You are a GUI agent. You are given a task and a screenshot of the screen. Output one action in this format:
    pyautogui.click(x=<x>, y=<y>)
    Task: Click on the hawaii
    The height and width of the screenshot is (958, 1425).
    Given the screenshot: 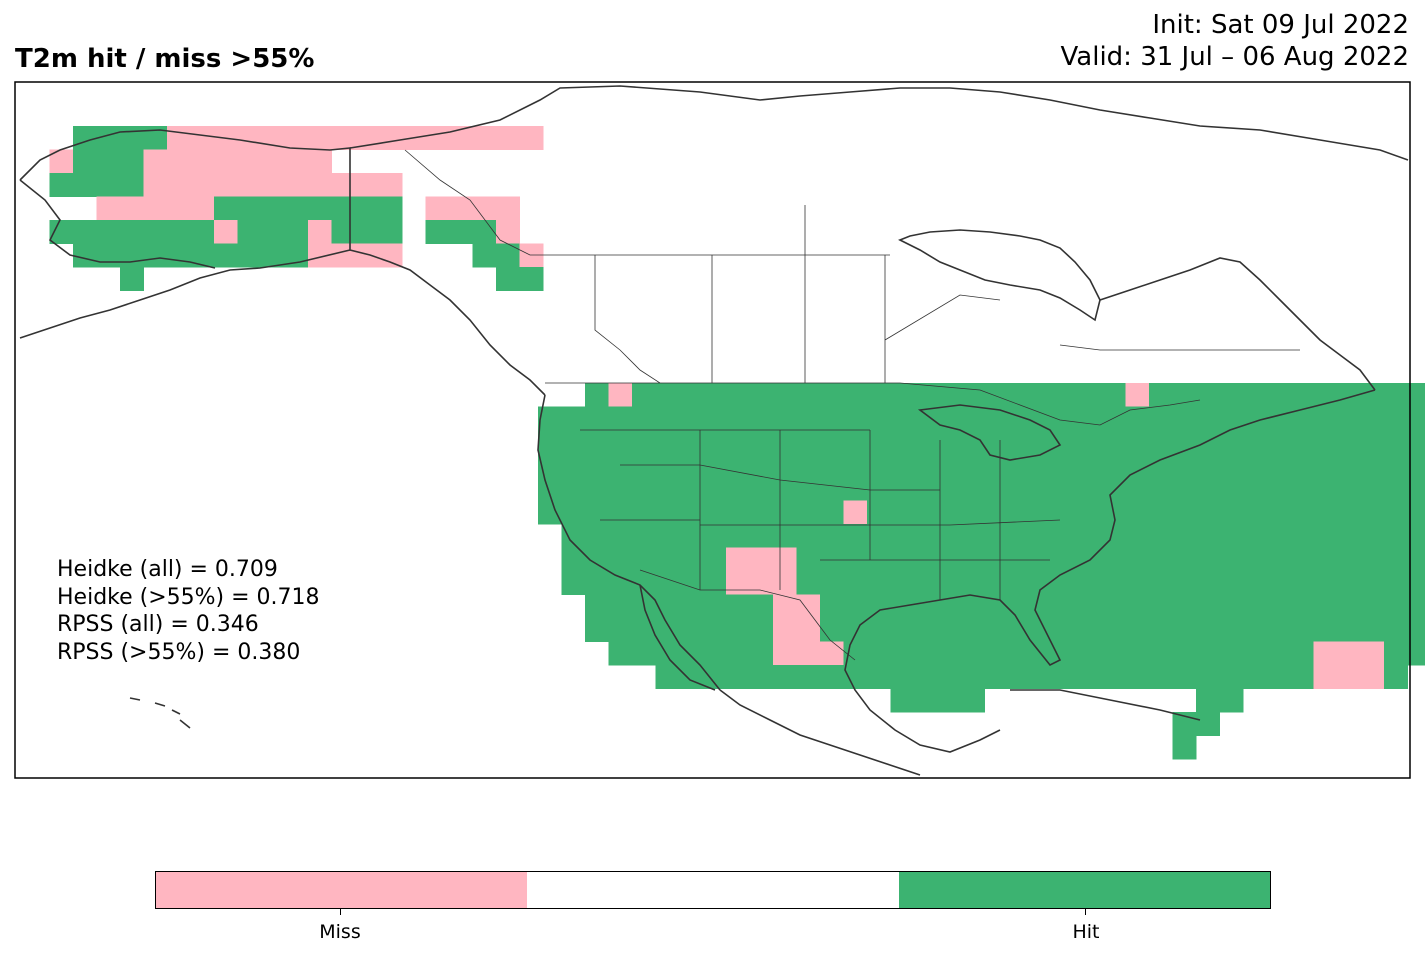 What is the action you would take?
    pyautogui.click(x=160, y=713)
    